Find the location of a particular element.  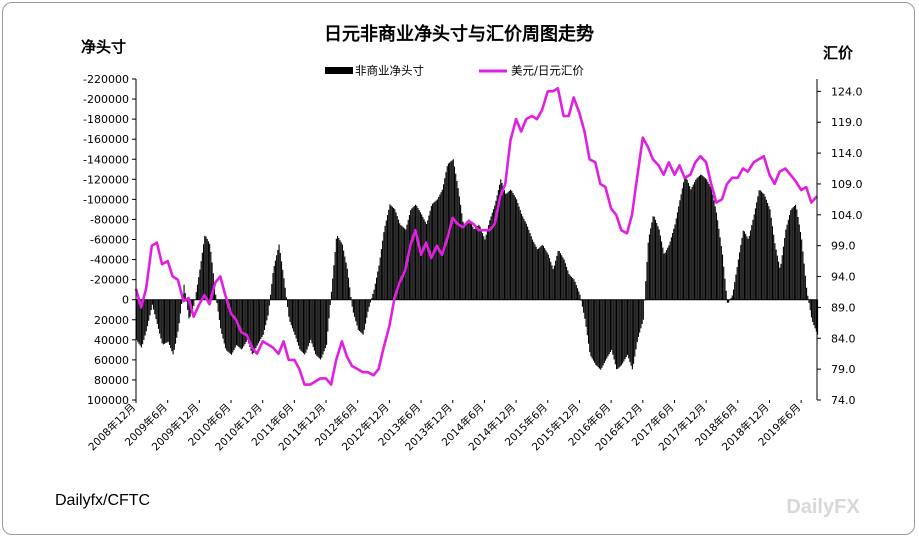

left-tick-label: 60000 is located at coordinates (111, 360).